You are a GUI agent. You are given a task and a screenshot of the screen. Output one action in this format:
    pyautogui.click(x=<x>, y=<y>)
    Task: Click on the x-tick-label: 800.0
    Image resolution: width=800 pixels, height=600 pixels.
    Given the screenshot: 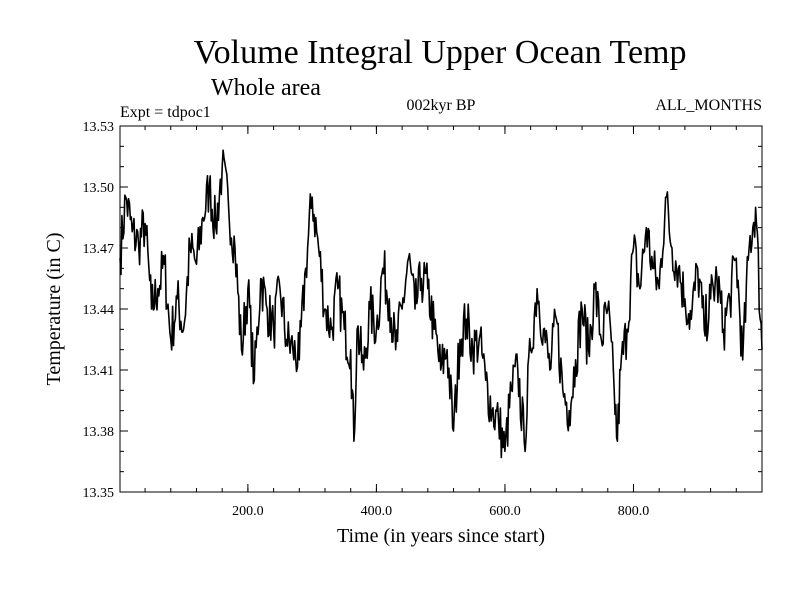 What is the action you would take?
    pyautogui.click(x=634, y=511)
    